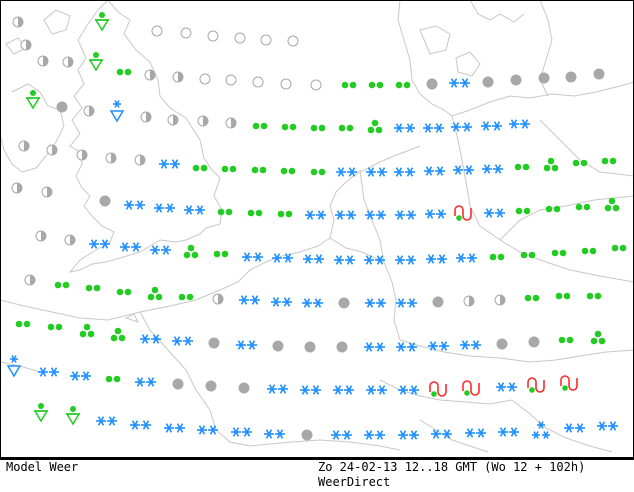  I want to click on model-label: Model Weer, so click(42, 467).